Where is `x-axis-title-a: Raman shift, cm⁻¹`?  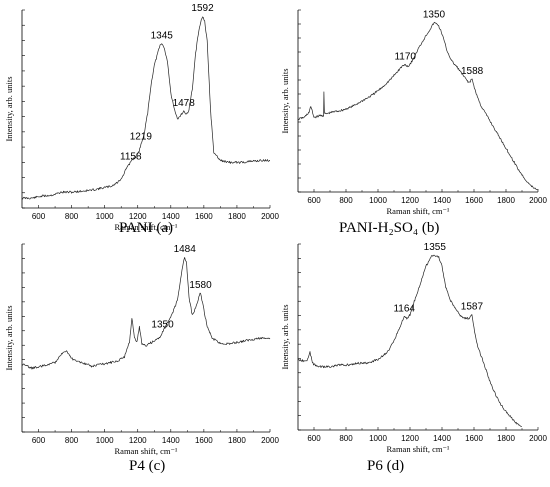 x-axis-title-a: Raman shift, cm⁻¹ is located at coordinates (146, 227).